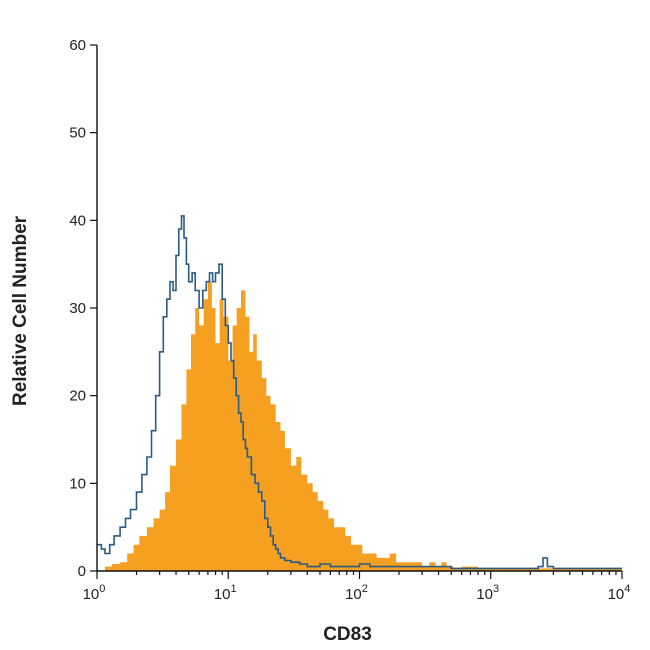 Image resolution: width=650 pixels, height=650 pixels. I want to click on x-tick-label: 10², so click(356, 593).